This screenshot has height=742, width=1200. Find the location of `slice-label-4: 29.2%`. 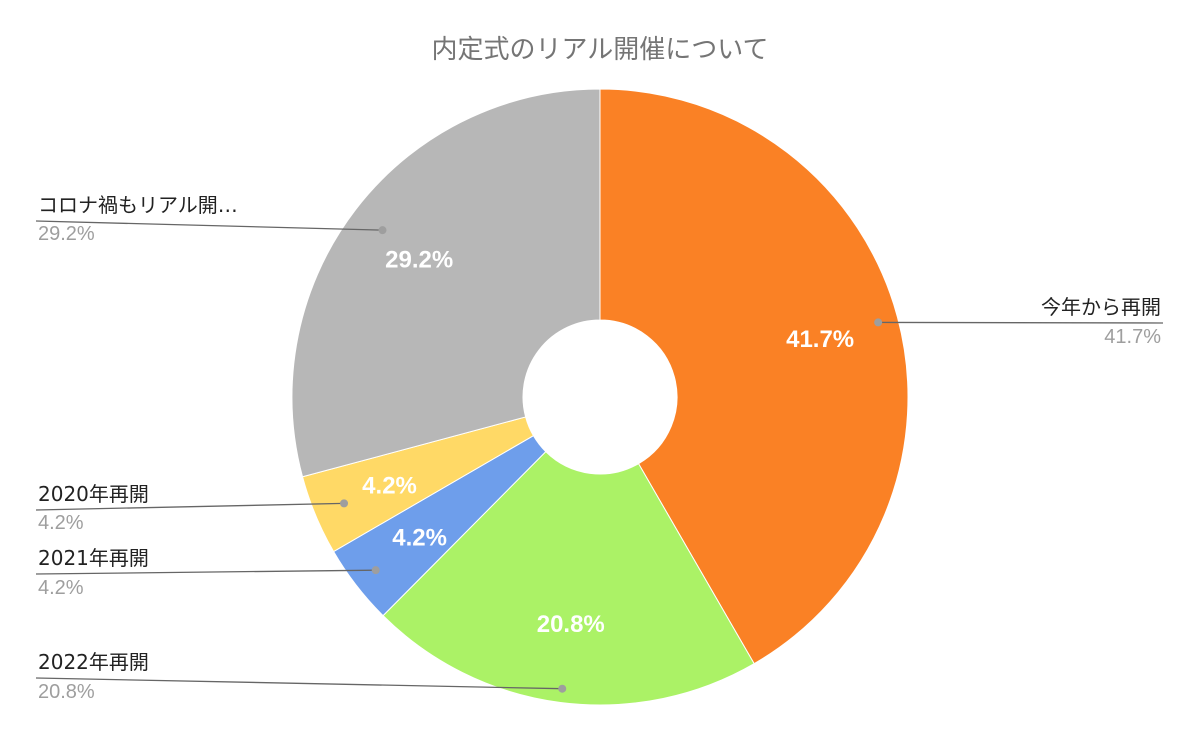

slice-label-4: 29.2% is located at coordinates (419, 259).